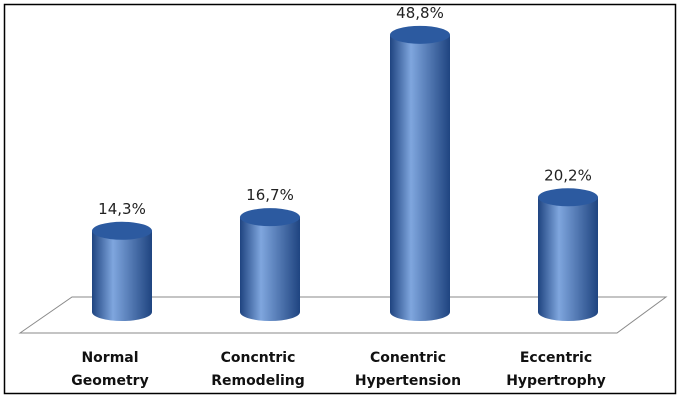 The height and width of the screenshot is (398, 680). What do you see at coordinates (408, 358) in the screenshot?
I see `category-label-3-line-1: Conentric` at bounding box center [408, 358].